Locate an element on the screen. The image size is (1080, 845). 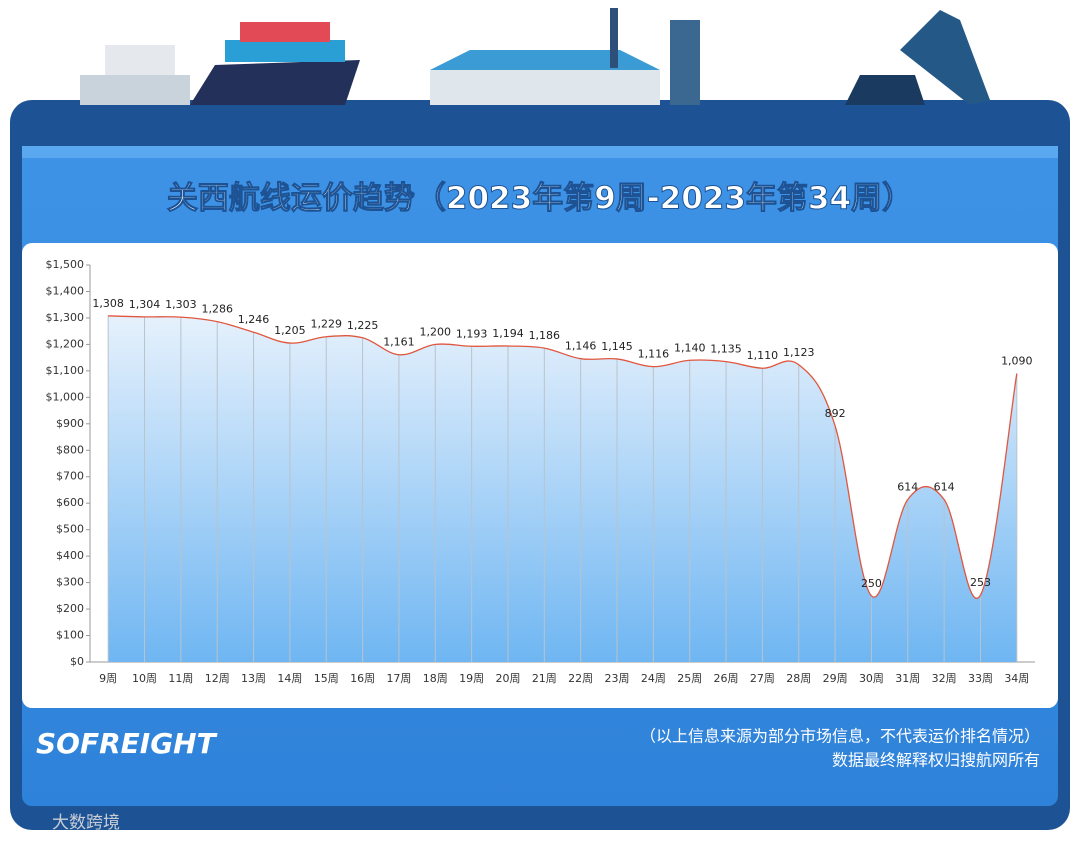
x-tick-label: 9周 is located at coordinates (108, 678).